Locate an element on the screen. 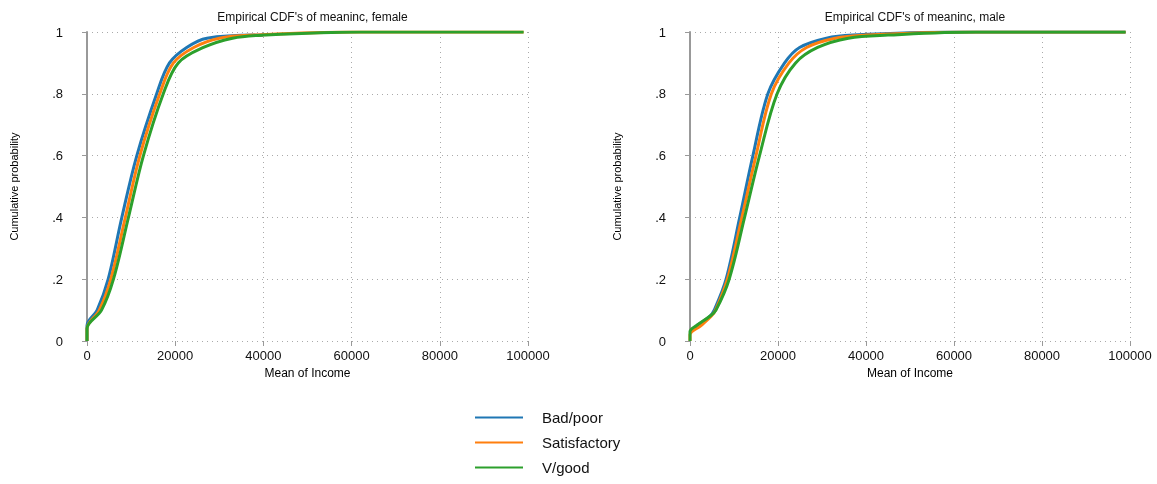 This screenshot has width=1157, height=484. legend-label: V/good is located at coordinates (566, 467).